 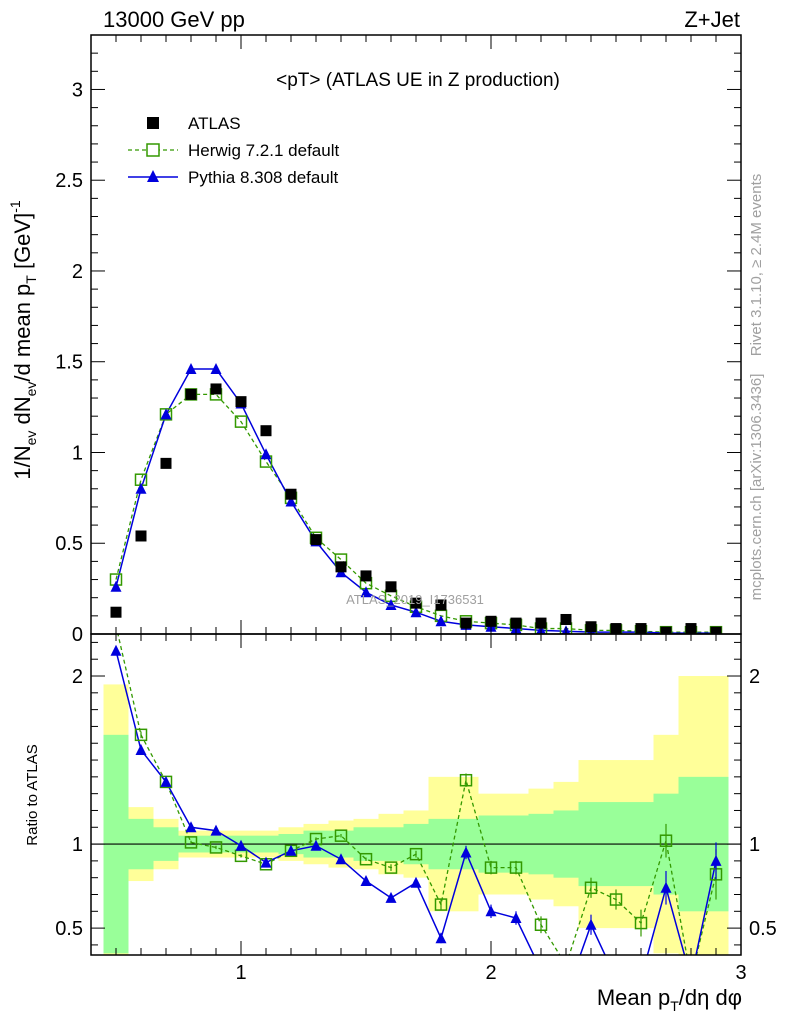 What do you see at coordinates (77, 677) in the screenshot?
I see `ratio-y-tick-label-left: 2` at bounding box center [77, 677].